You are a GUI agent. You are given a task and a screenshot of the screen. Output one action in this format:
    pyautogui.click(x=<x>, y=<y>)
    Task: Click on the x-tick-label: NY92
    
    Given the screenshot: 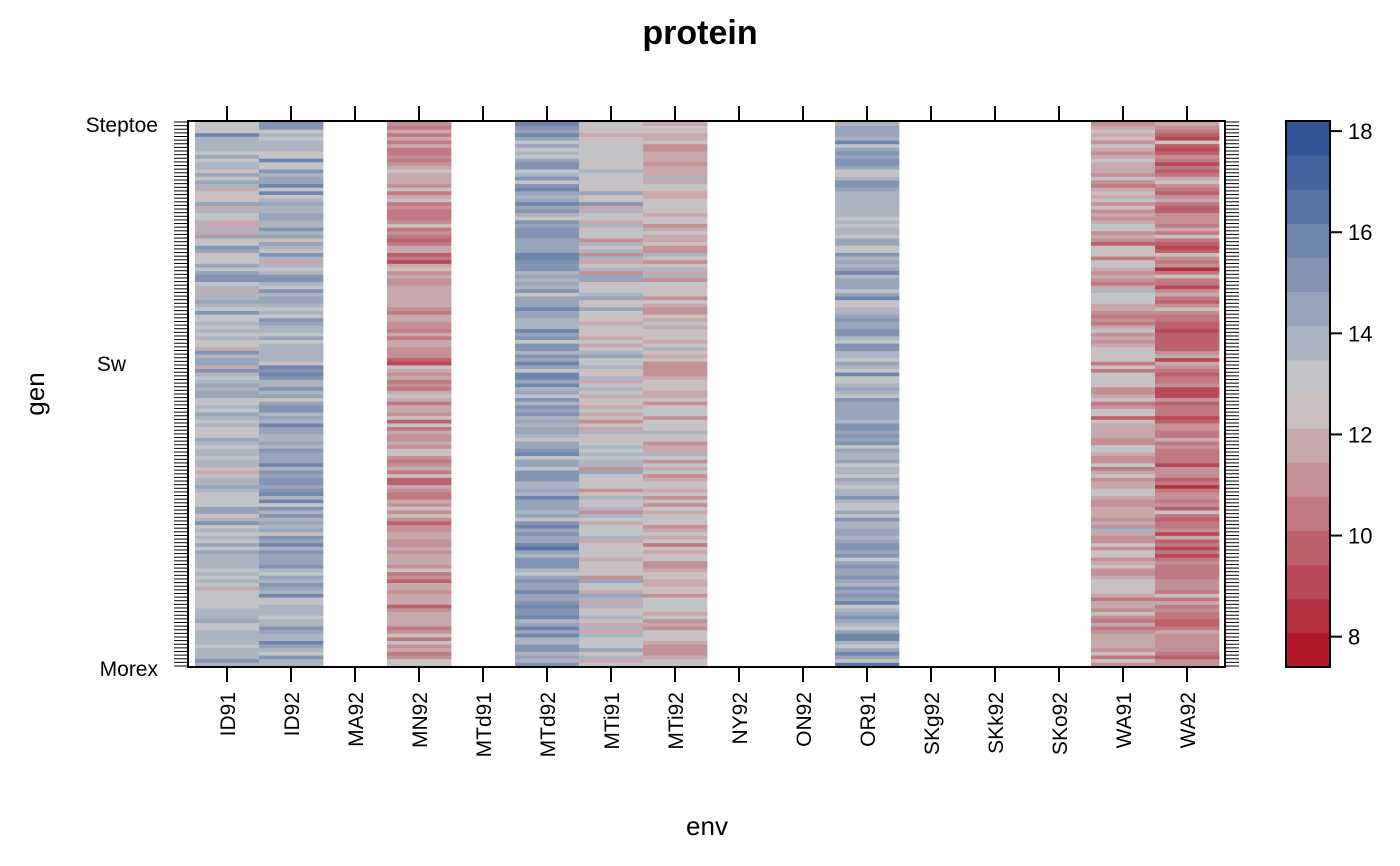 What is the action you would take?
    pyautogui.click(x=740, y=718)
    